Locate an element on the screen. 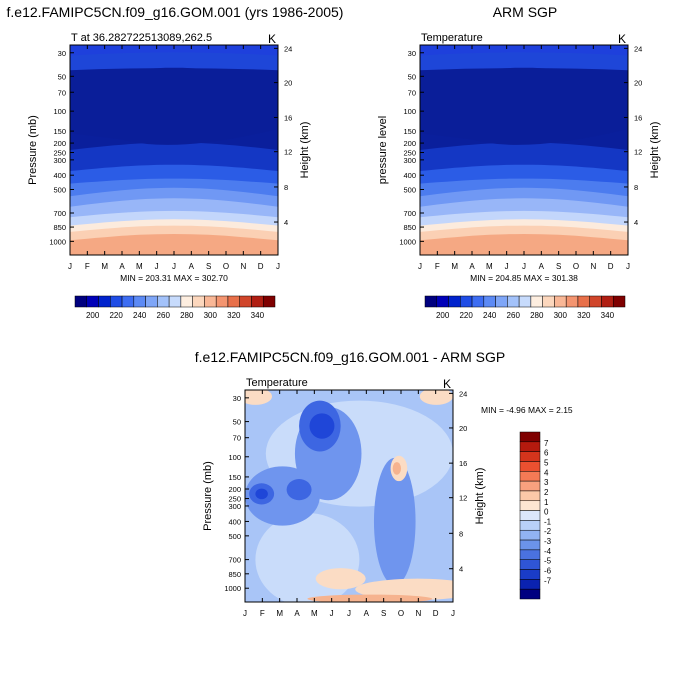 Image resolution: width=700 pixels, height=700 pixels. panel2-title: ARM SGP is located at coordinates (525, 12).